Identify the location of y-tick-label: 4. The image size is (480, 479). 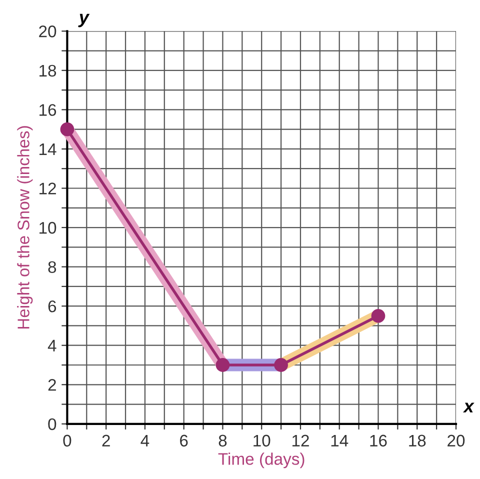
(52, 346).